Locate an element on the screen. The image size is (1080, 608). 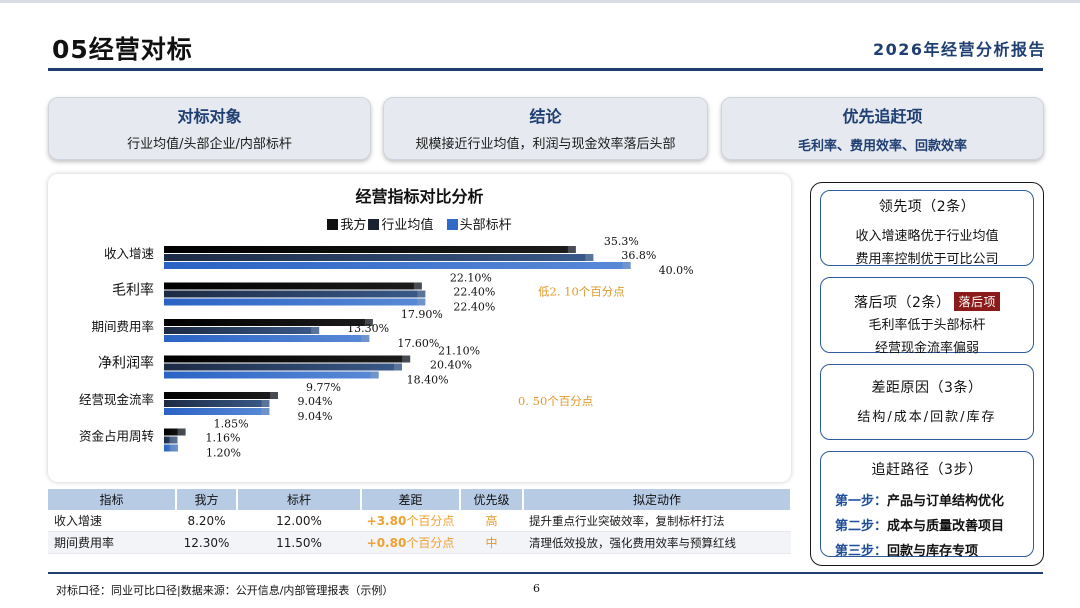
gap-annotation: 低2. 10个百分点 is located at coordinates (581, 292).